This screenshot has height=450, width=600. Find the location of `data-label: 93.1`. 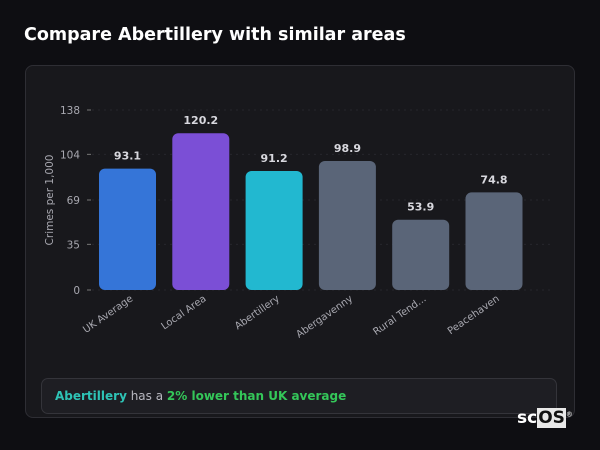

data-label: 93.1 is located at coordinates (127, 156).